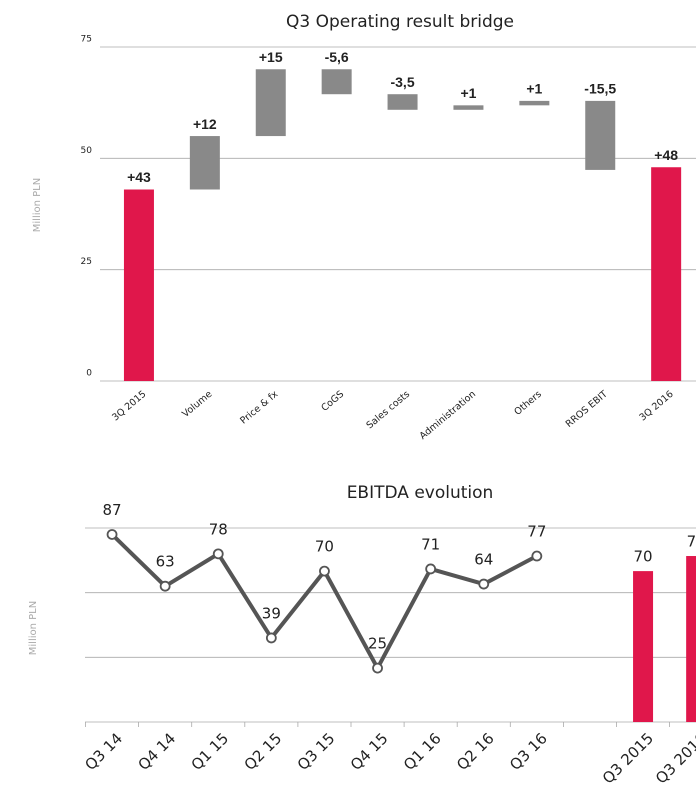 The height and width of the screenshot is (796, 696). Describe the element at coordinates (205, 124) in the screenshot. I see `data-label: +12` at that location.